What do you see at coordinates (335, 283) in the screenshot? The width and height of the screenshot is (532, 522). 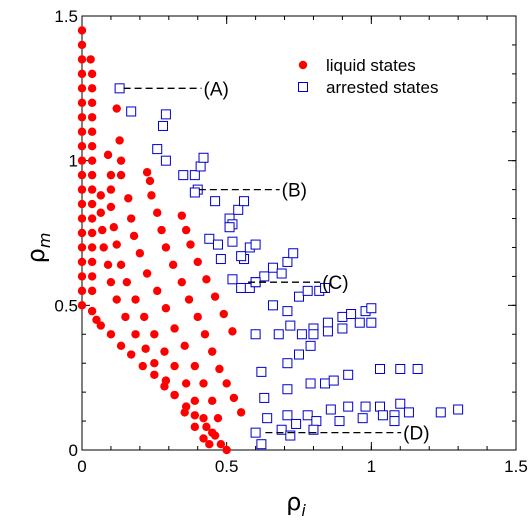 I see `annotation-label: (C)` at bounding box center [335, 283].